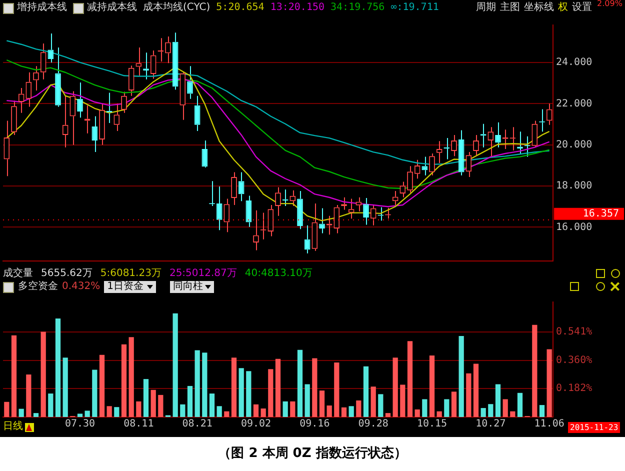 The height and width of the screenshot is (471, 625). I want to click on y-tick-label: 0.182%, so click(574, 388).